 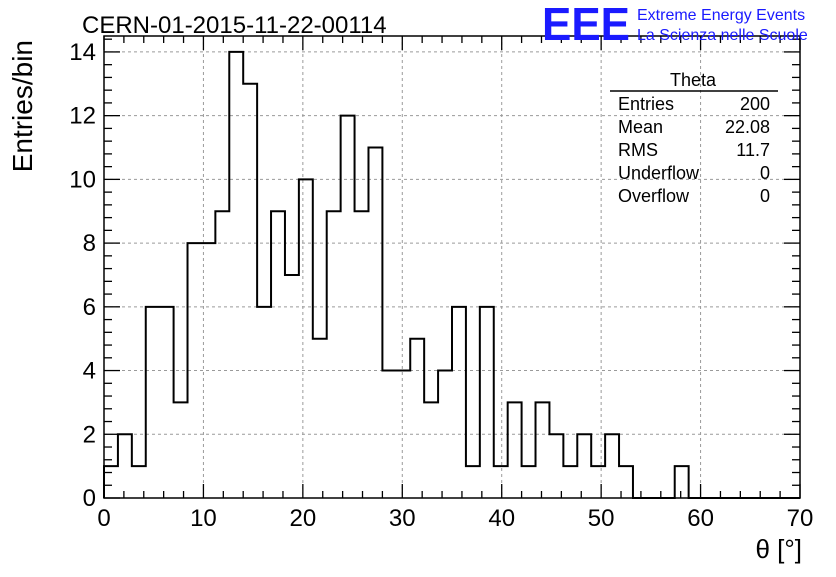 What do you see at coordinates (22, 106) in the screenshot?
I see `y-axis-label: Entries/bin` at bounding box center [22, 106].